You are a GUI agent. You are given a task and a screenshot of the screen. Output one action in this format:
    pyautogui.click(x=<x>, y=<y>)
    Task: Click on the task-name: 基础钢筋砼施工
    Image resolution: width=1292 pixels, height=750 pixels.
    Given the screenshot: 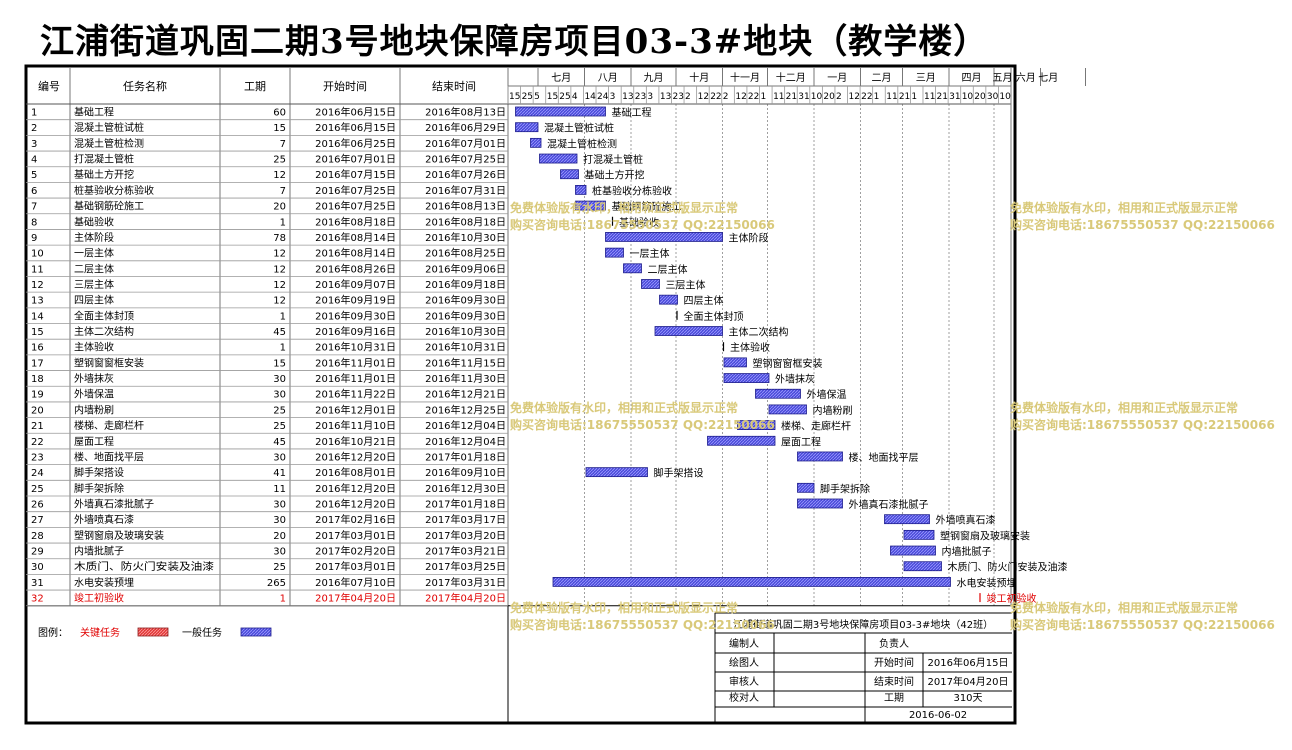 What is the action you would take?
    pyautogui.click(x=109, y=206)
    